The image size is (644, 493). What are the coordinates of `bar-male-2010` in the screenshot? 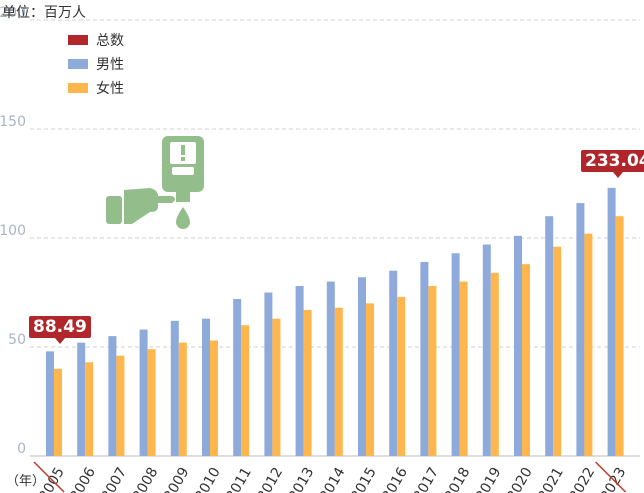 It's located at (206, 387).